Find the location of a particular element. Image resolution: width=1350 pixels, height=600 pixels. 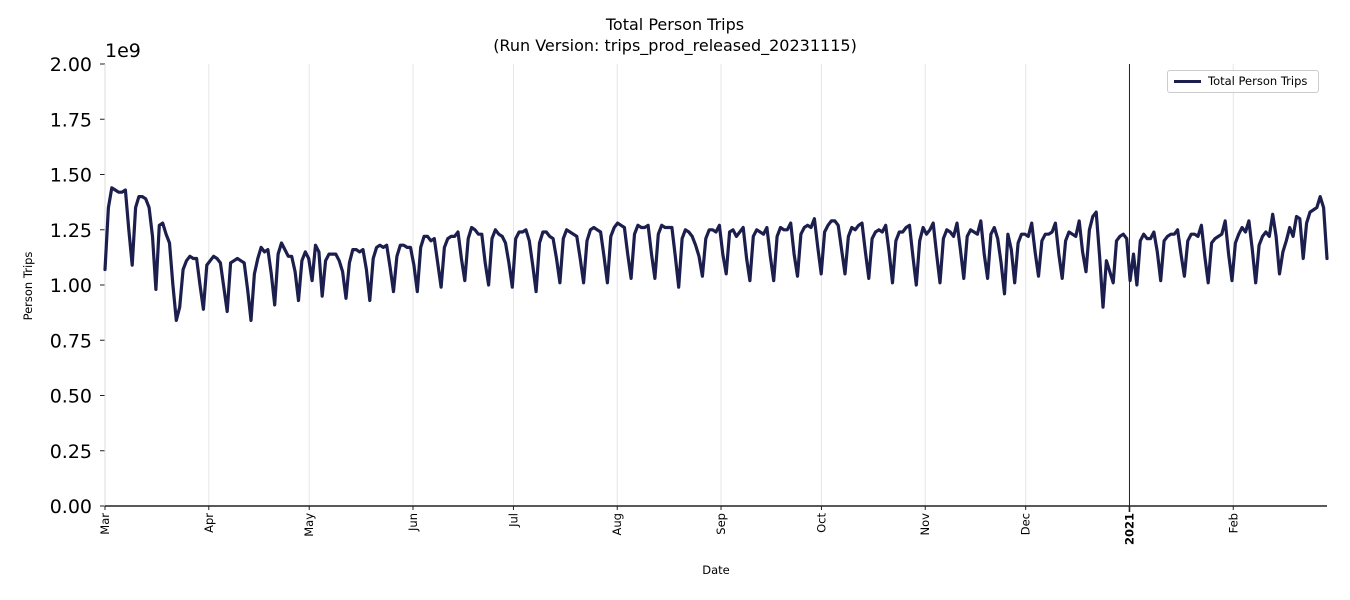

x-axis-ticks: Mar Apr May Jun Jul Aug Sep Oct Nov Dec 2021 Feb is located at coordinates (669, 525).